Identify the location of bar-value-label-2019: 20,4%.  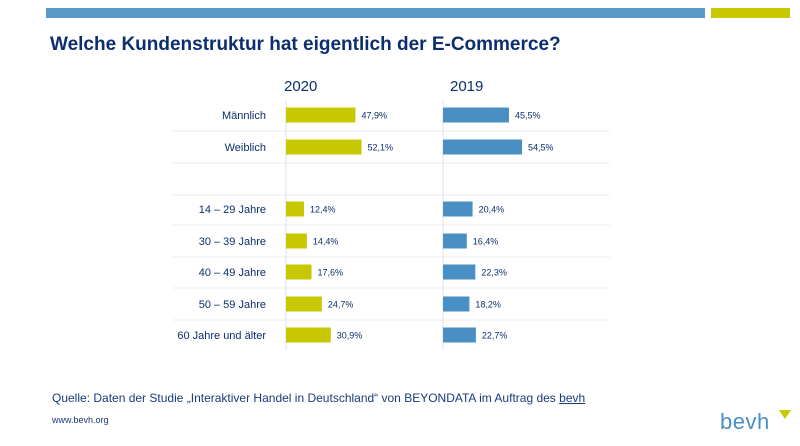
(492, 210).